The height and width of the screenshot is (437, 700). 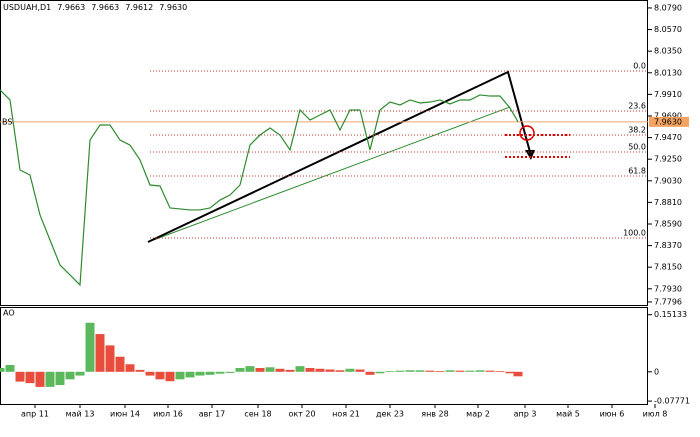 I want to click on header-text: 7.9630, so click(x=173, y=7).